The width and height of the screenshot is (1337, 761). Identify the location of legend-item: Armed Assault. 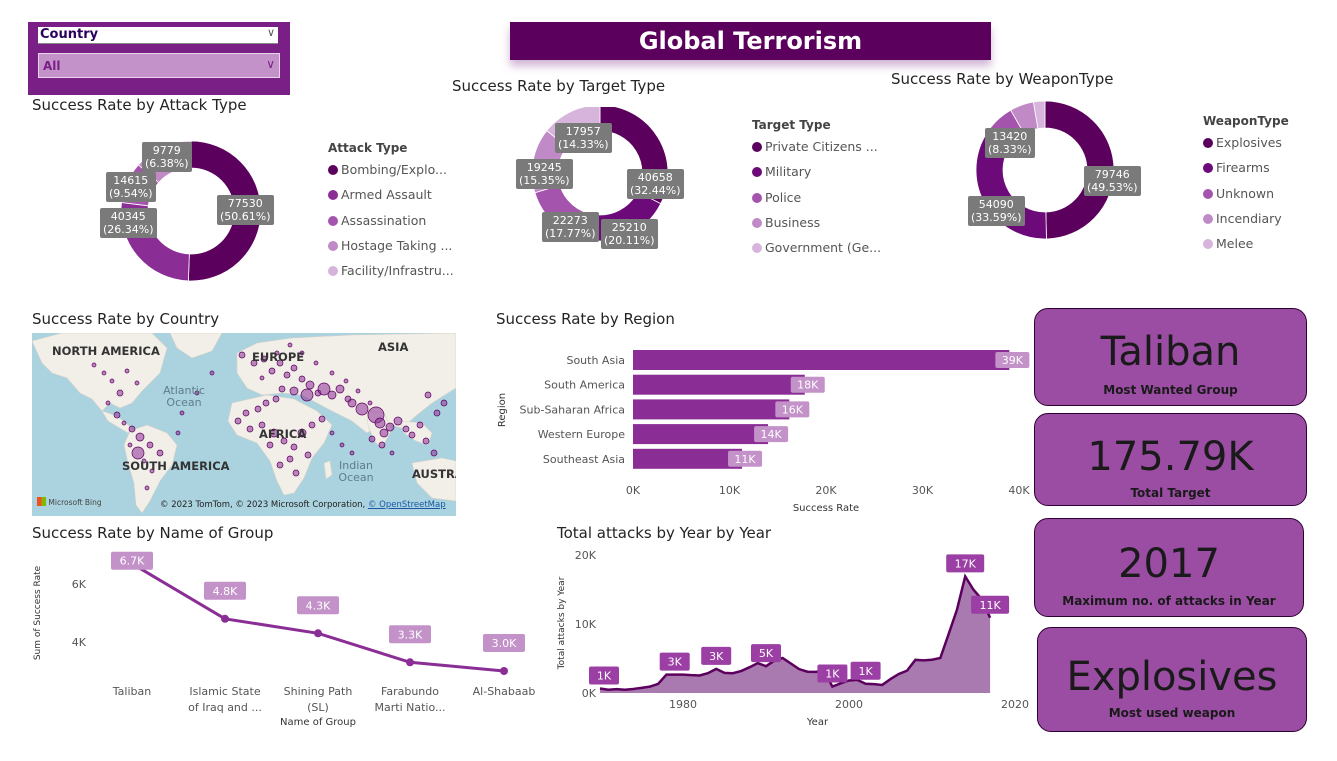
(380, 194).